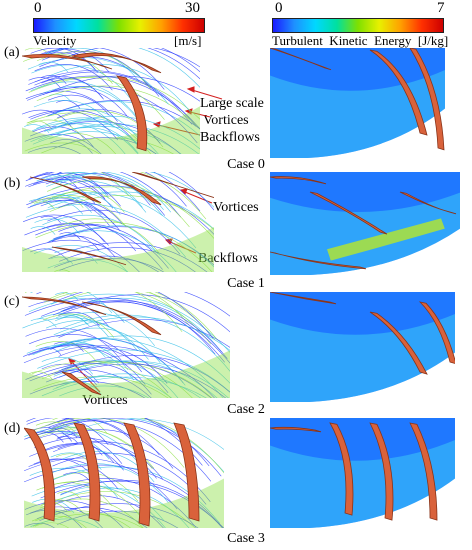 The height and width of the screenshot is (550, 472). Describe the element at coordinates (226, 120) in the screenshot. I see `annotation-vortices-a: Vortices` at that location.